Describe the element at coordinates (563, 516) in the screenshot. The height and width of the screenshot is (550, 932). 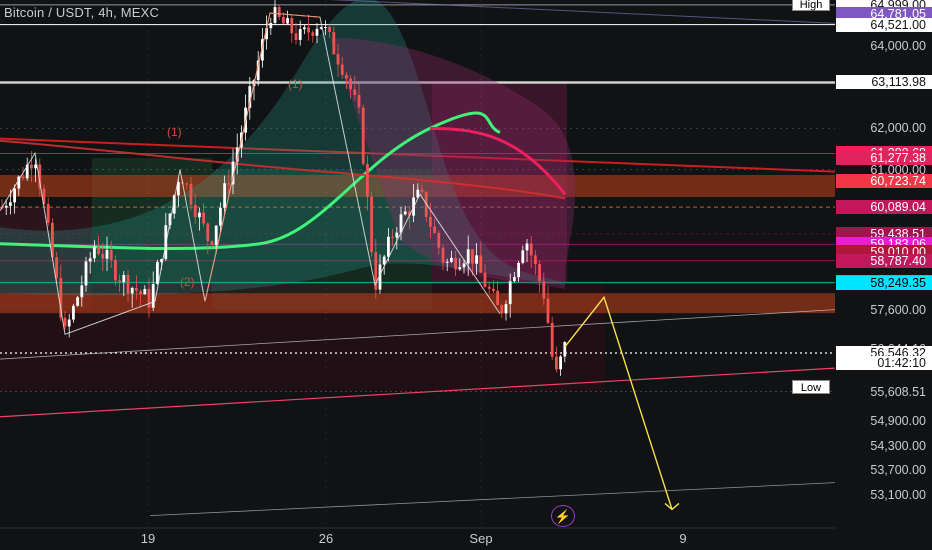
I see `lightning-icon: ⚡` at that location.